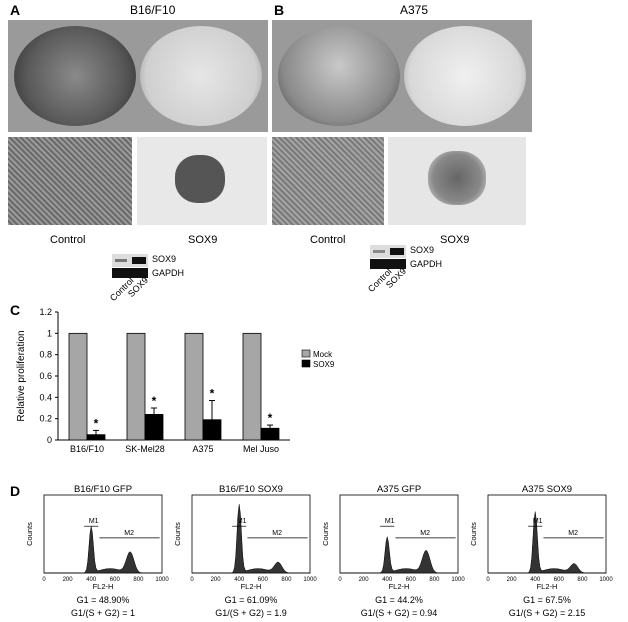 This screenshot has width=628, height=622. I want to click on y-tick-label: 0, so click(49, 440).